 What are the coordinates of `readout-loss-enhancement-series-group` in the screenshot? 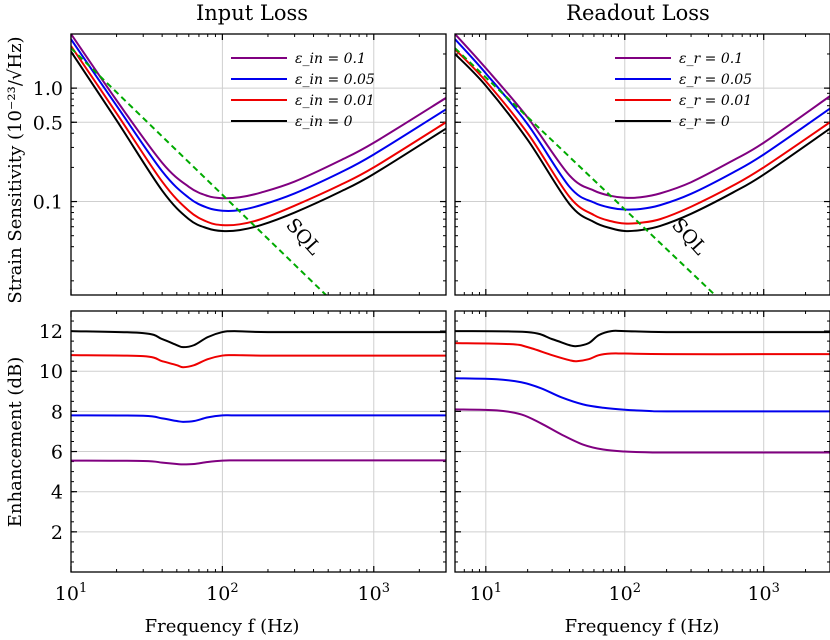 It's located at (642, 391).